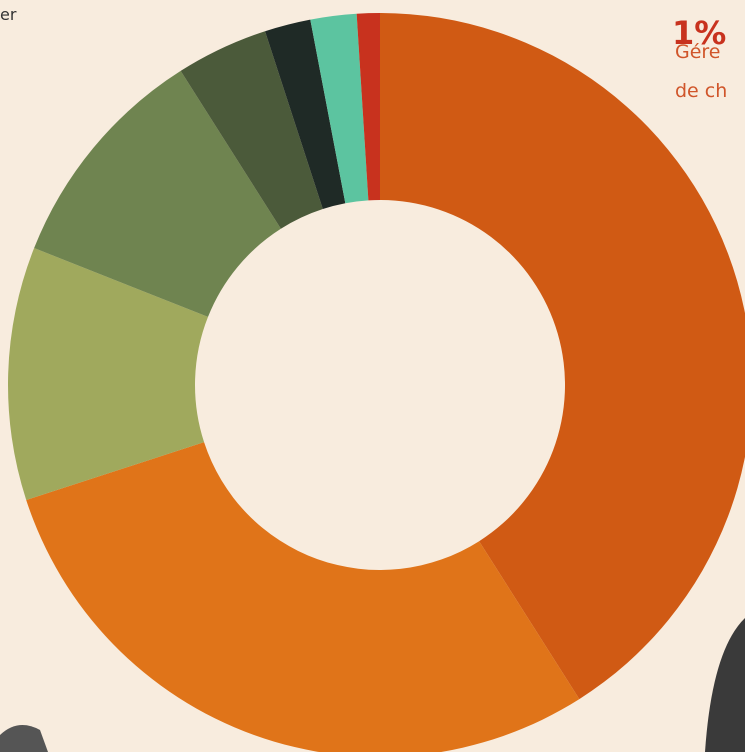  I want to click on annotation: 1%, so click(699, 33).